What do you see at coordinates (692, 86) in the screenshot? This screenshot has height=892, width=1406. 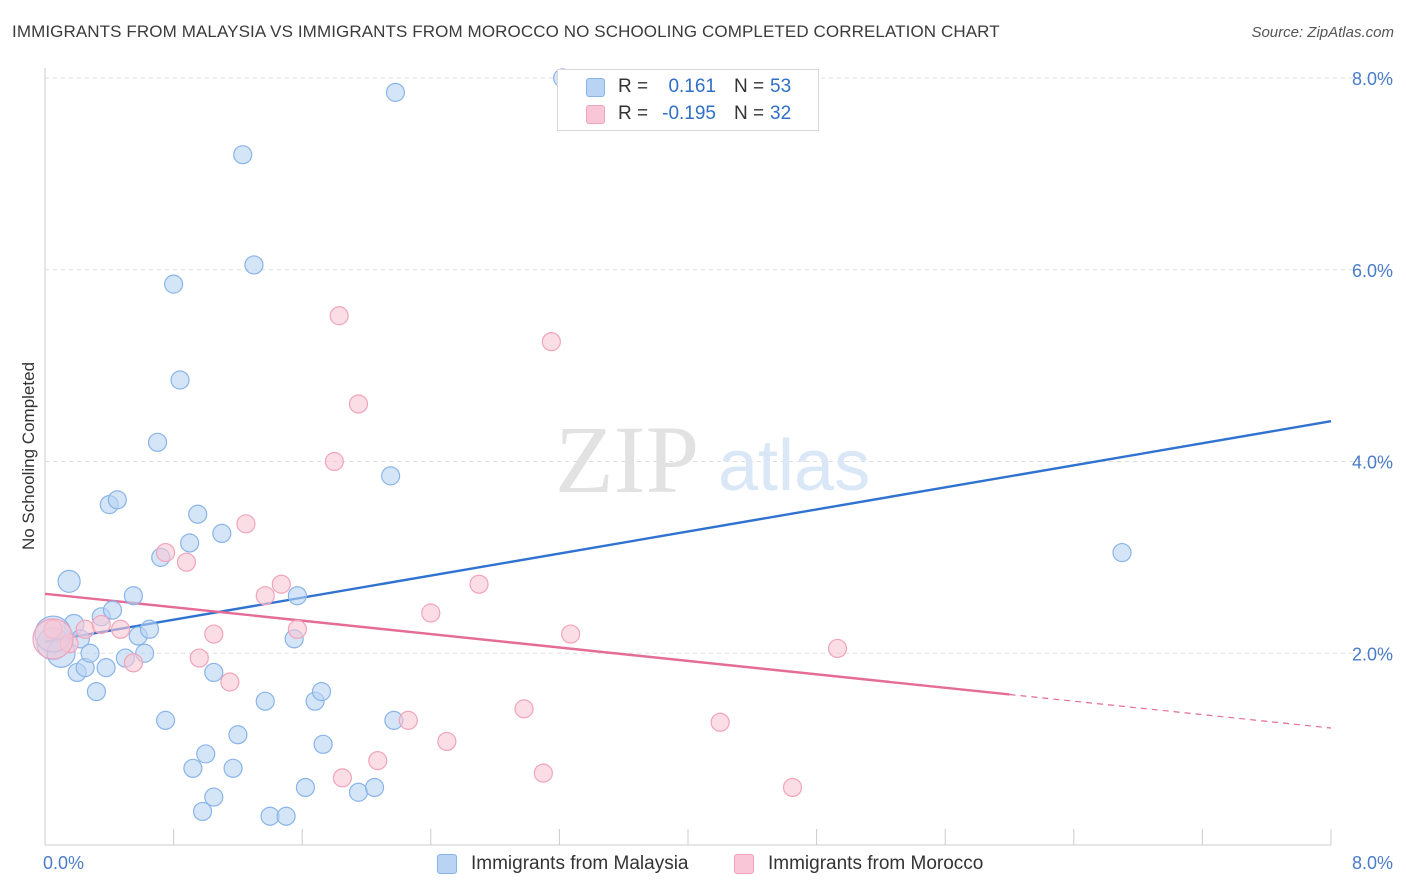 I see `r-value: 0.161` at bounding box center [692, 86].